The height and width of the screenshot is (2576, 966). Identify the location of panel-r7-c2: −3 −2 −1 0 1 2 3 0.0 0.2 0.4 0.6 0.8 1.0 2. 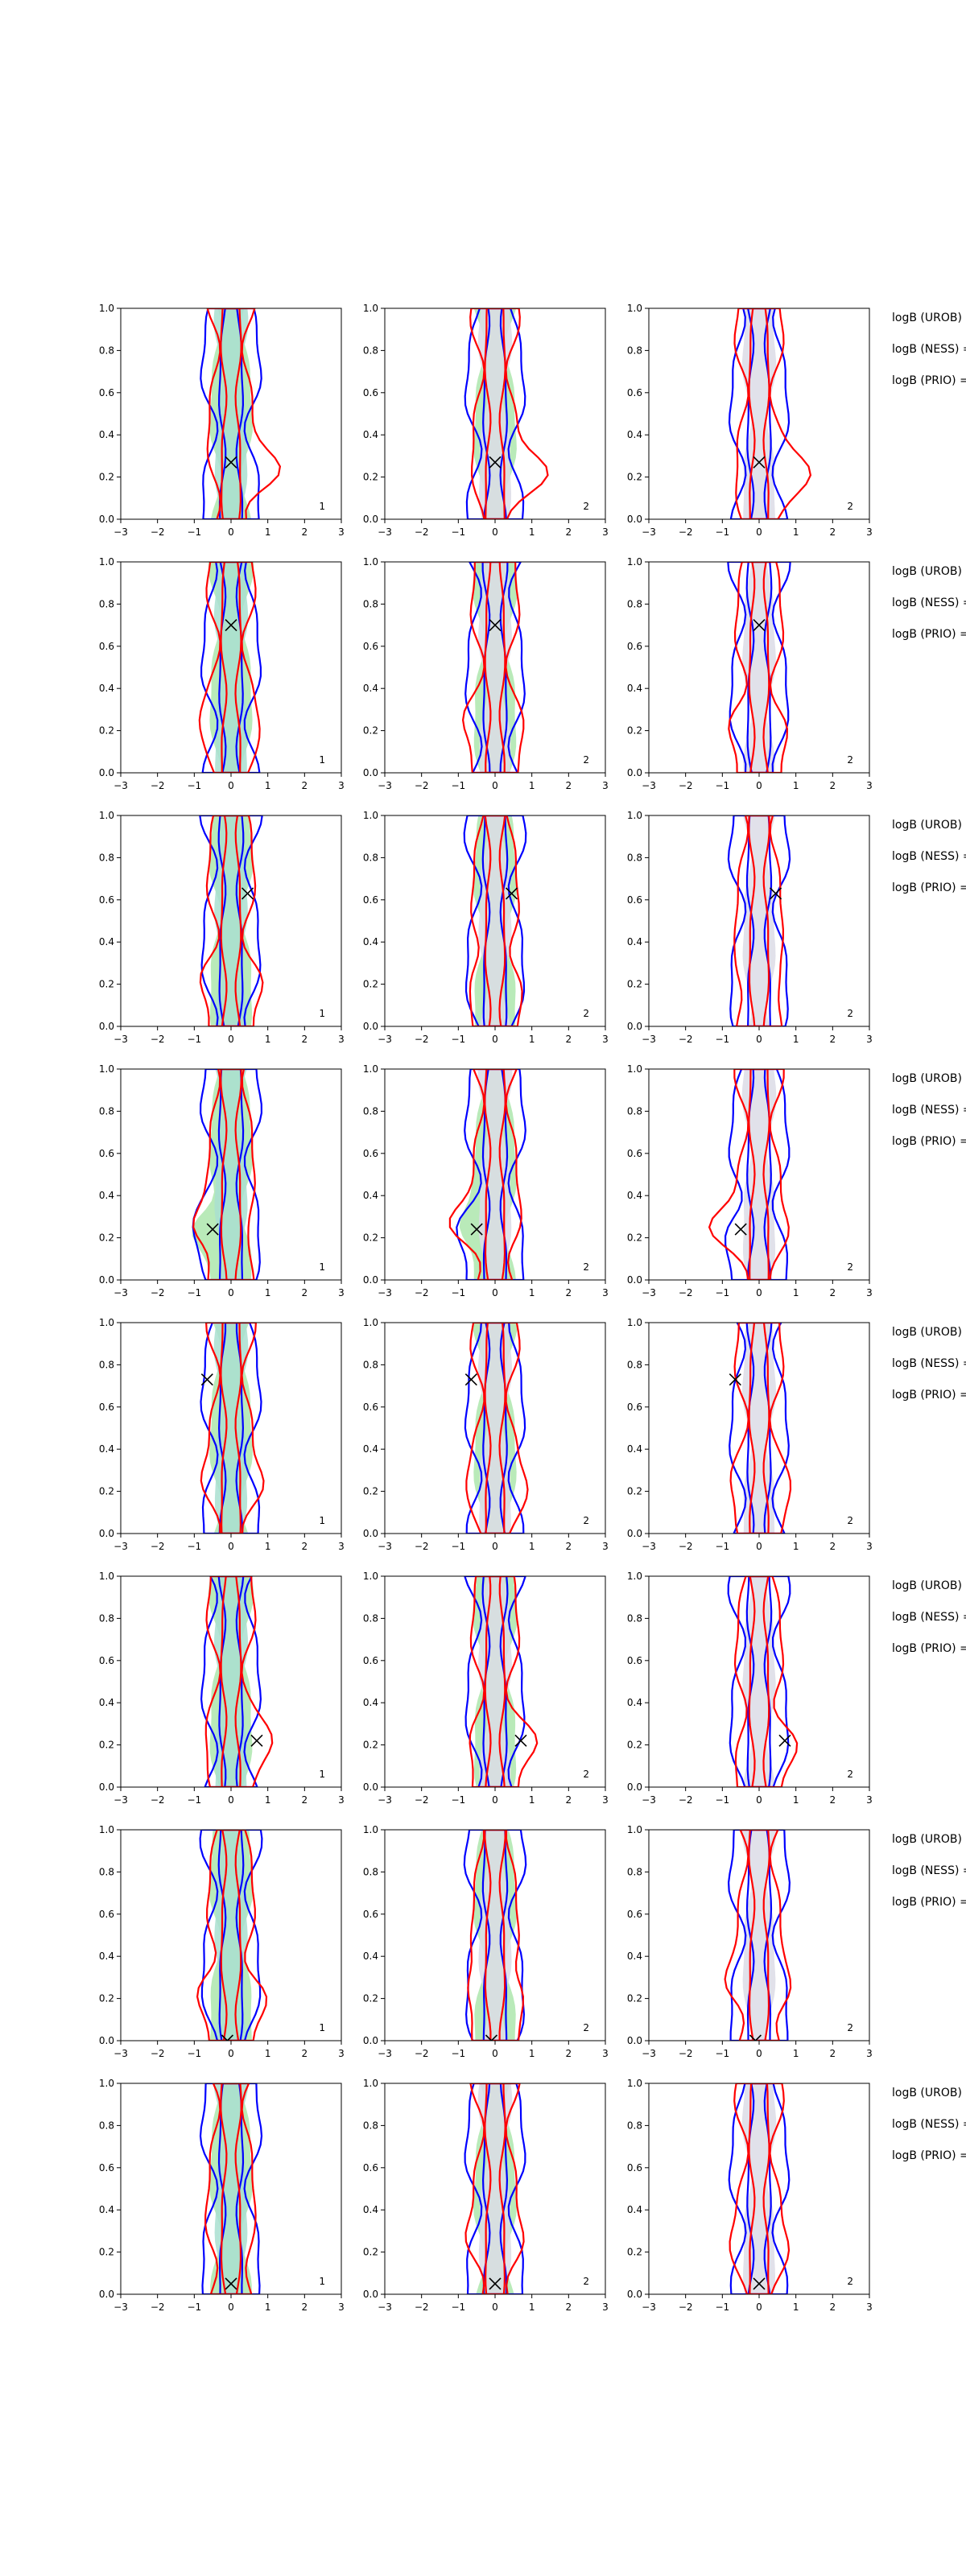
(486, 1941).